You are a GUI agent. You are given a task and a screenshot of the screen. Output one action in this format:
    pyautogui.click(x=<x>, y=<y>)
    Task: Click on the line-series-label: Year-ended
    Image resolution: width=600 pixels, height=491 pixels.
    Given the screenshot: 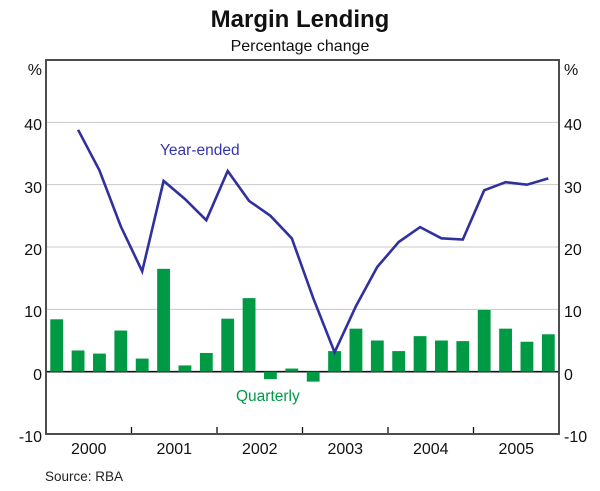 What is the action you would take?
    pyautogui.click(x=200, y=150)
    